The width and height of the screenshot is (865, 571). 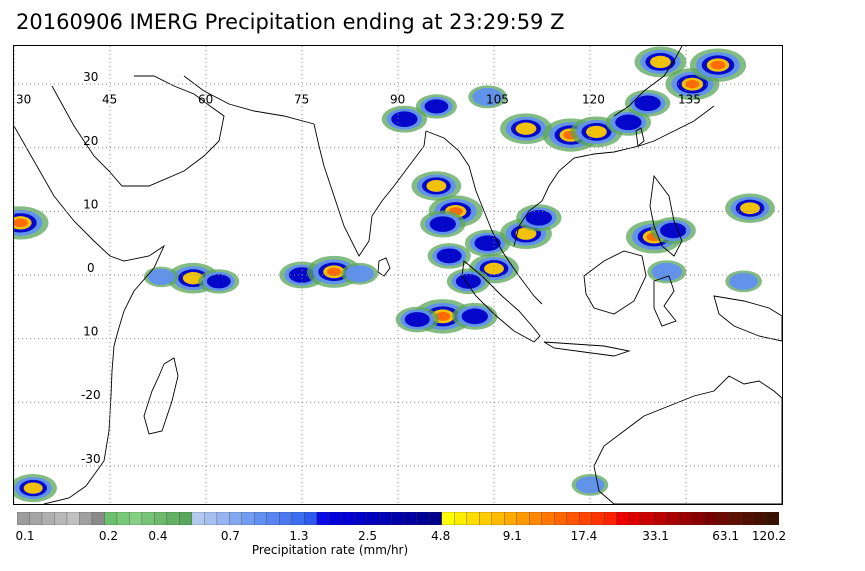 I want to click on colorbar-label: 4.8, so click(x=441, y=536).